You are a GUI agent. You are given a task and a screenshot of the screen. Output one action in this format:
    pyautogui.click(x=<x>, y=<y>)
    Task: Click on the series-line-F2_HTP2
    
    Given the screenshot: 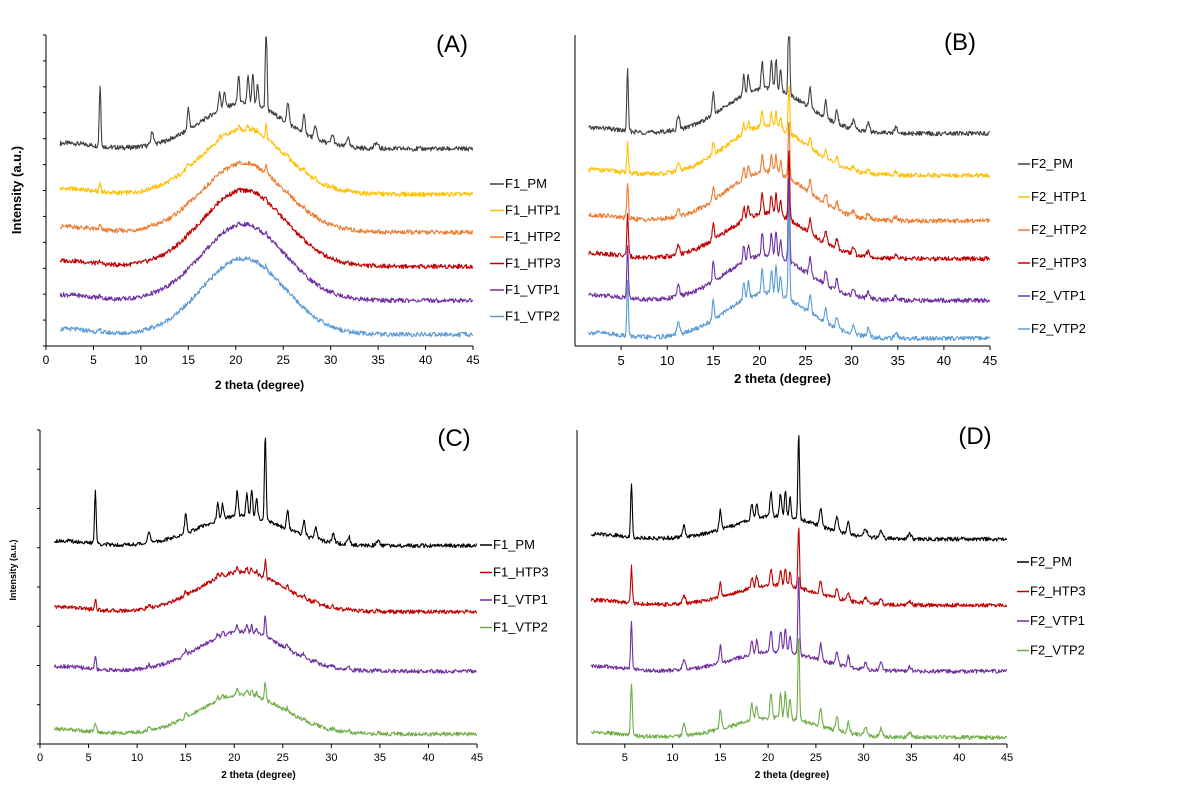 What is the action you would take?
    pyautogui.click(x=789, y=172)
    